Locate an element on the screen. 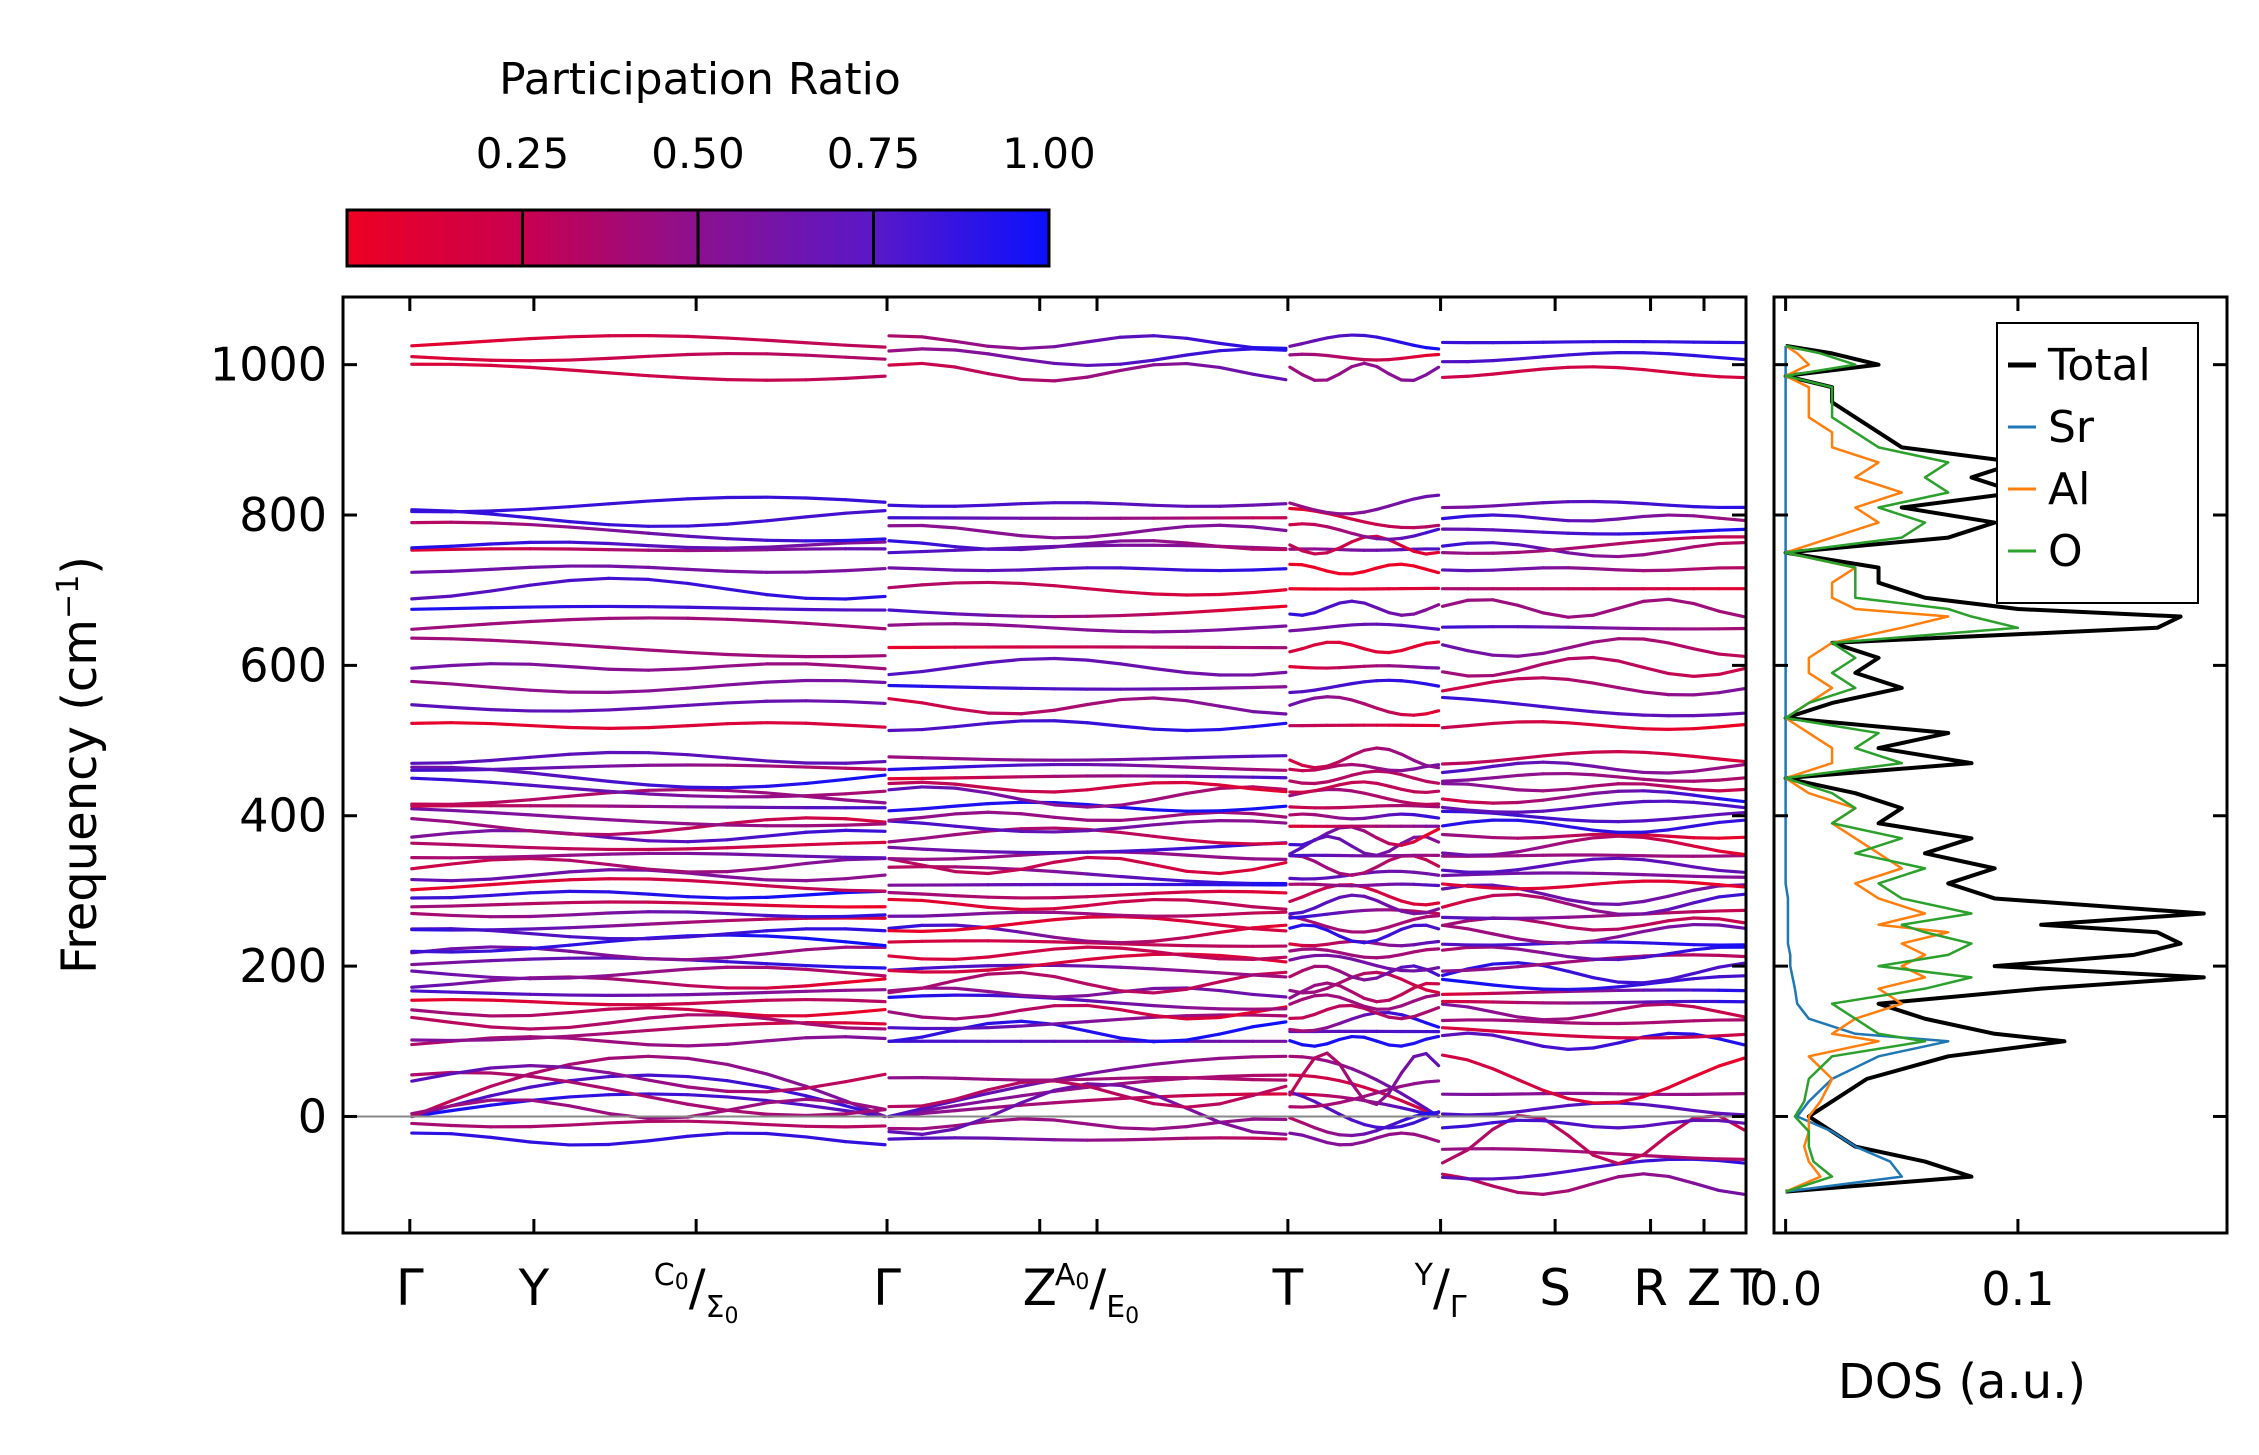 The width and height of the screenshot is (2259, 1455). legend-label: Total is located at coordinates (2099, 365).